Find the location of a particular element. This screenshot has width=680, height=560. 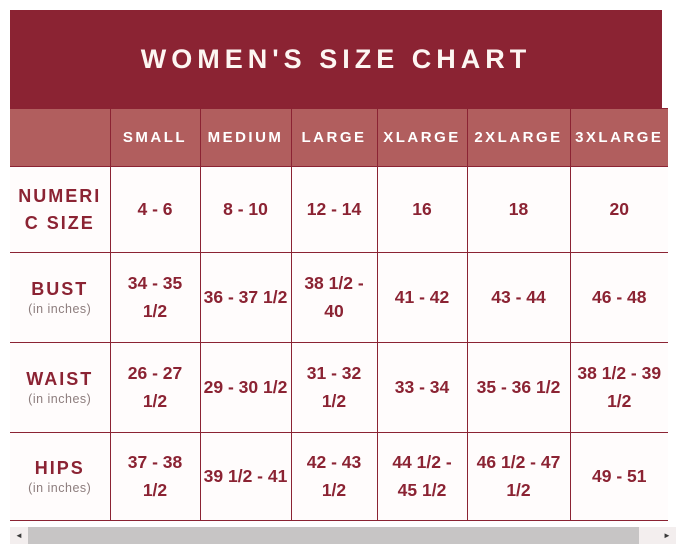

table-cell: 42 - 43 1/2 is located at coordinates (334, 476).